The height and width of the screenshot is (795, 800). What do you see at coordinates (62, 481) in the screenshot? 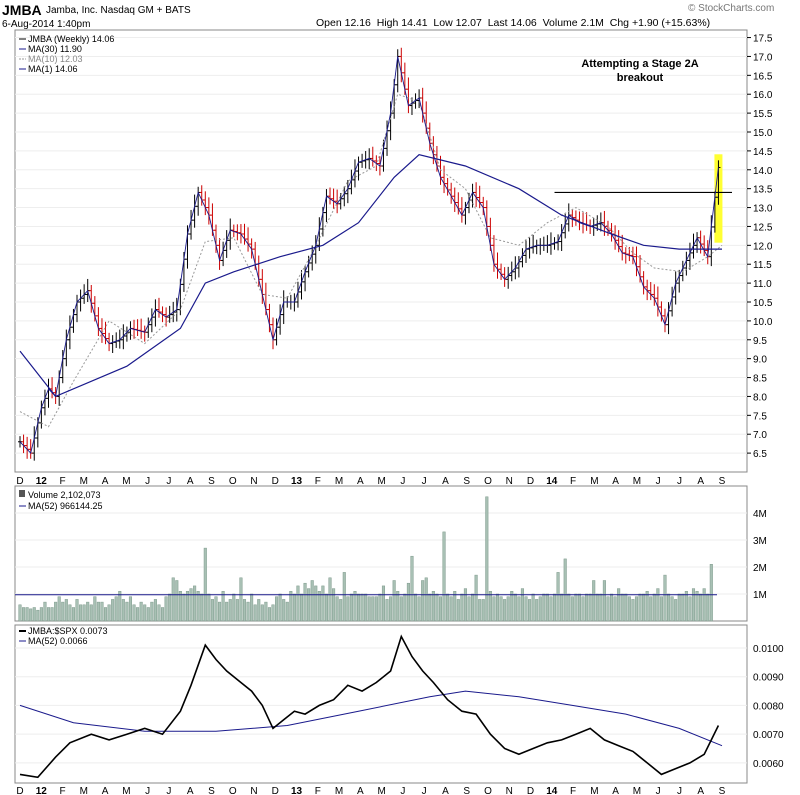
I see `price-month-label: F` at bounding box center [62, 481].